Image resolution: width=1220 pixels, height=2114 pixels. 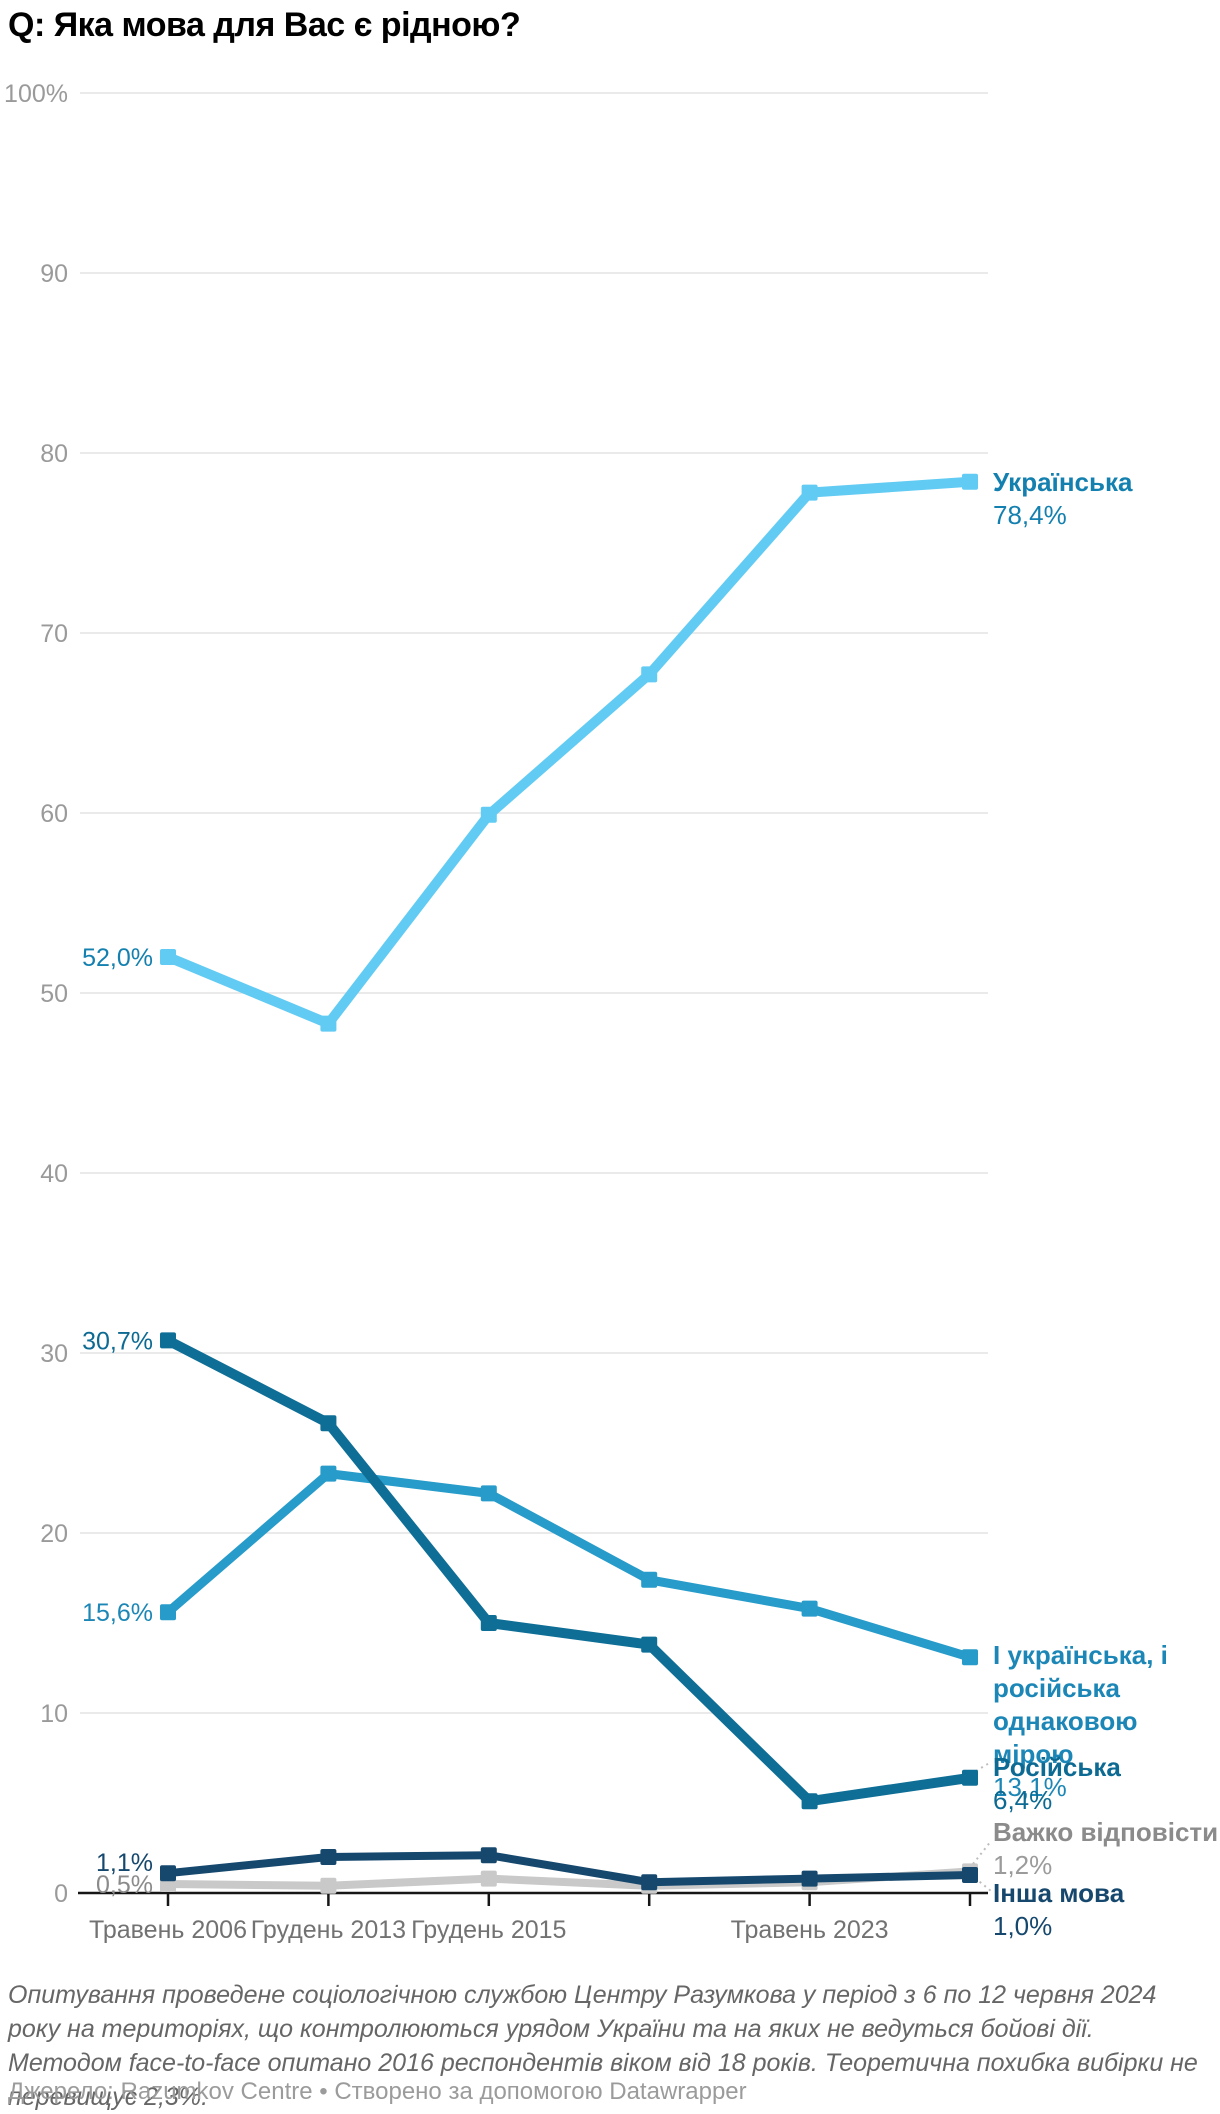 I want to click on start-value-label-insha-mova: 1,1%, so click(x=124, y=1863).